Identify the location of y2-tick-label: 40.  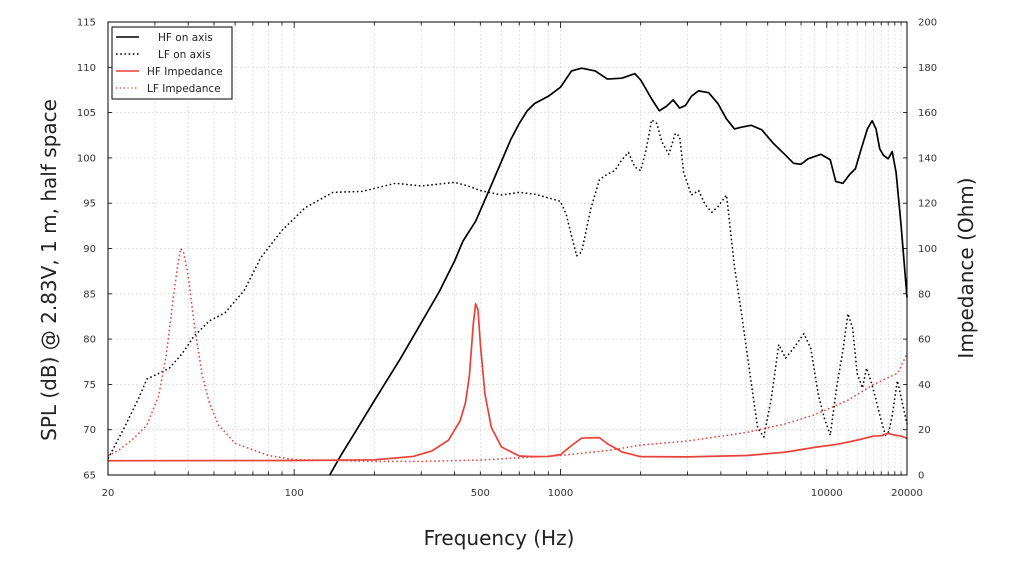
(924, 385).